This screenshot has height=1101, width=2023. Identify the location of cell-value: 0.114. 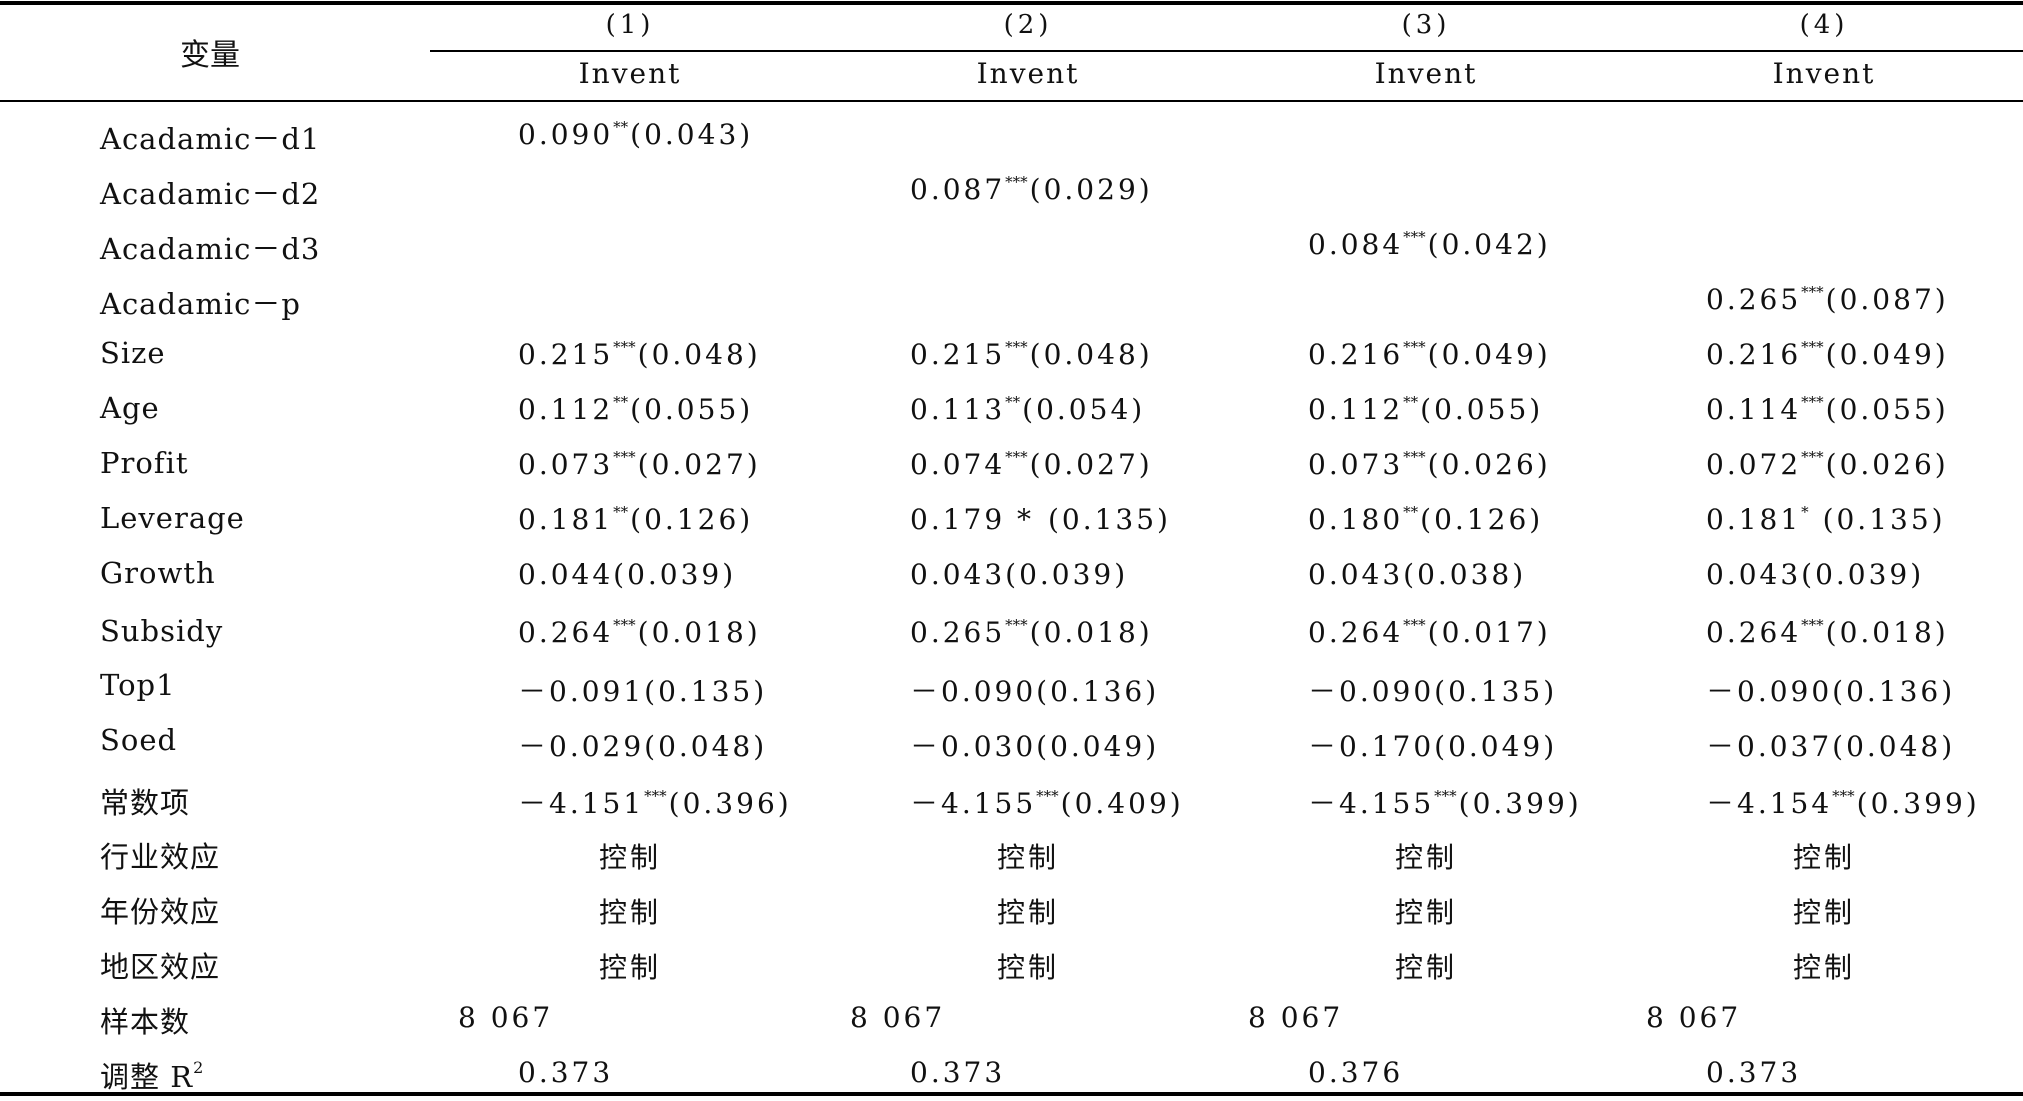
(1754, 409).